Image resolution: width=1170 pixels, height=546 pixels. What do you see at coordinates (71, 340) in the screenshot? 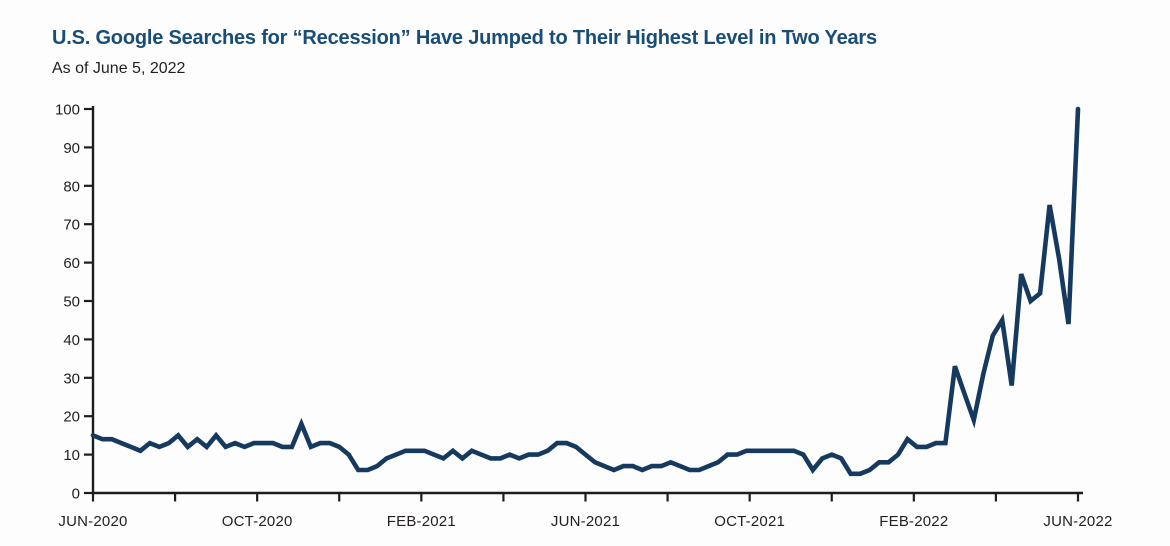
I see `y-tick-label: 40` at bounding box center [71, 340].